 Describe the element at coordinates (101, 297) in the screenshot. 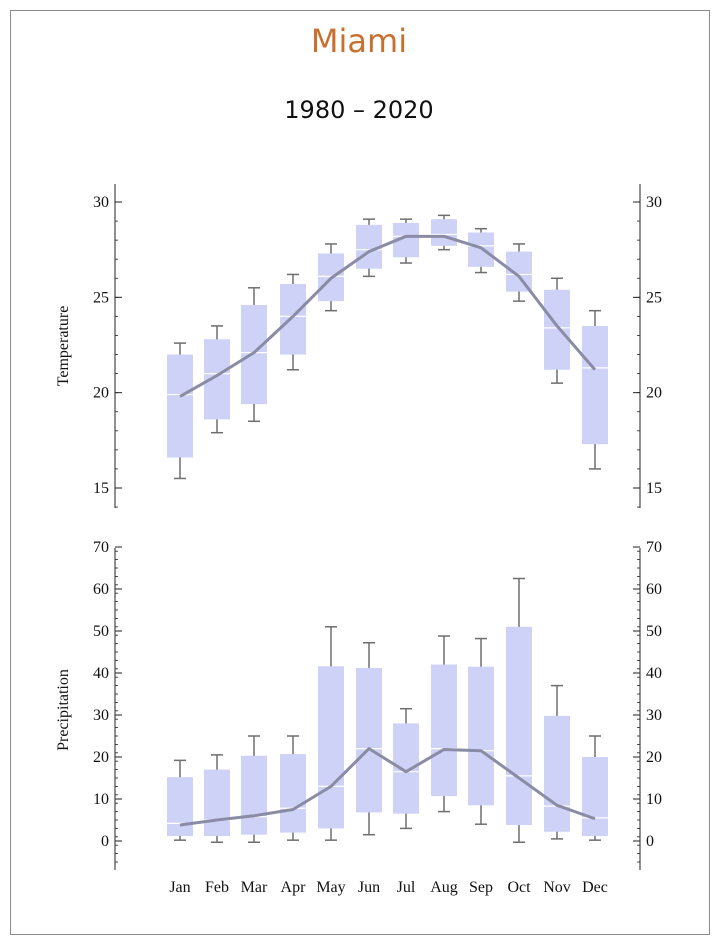

I see `y-tick-label-left: 25` at that location.